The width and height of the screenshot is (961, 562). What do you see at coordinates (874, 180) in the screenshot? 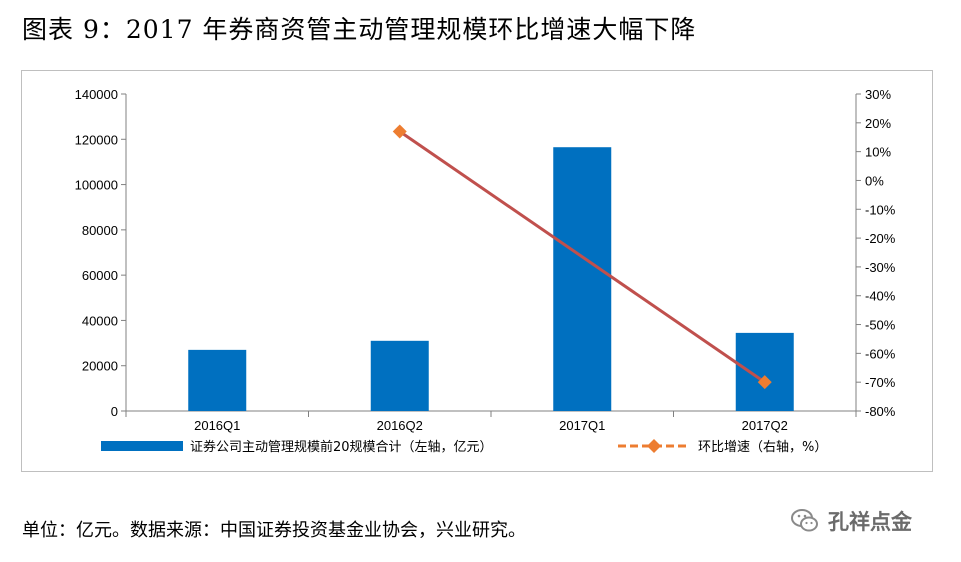
I see `right-tick-label: 0%` at bounding box center [874, 180].